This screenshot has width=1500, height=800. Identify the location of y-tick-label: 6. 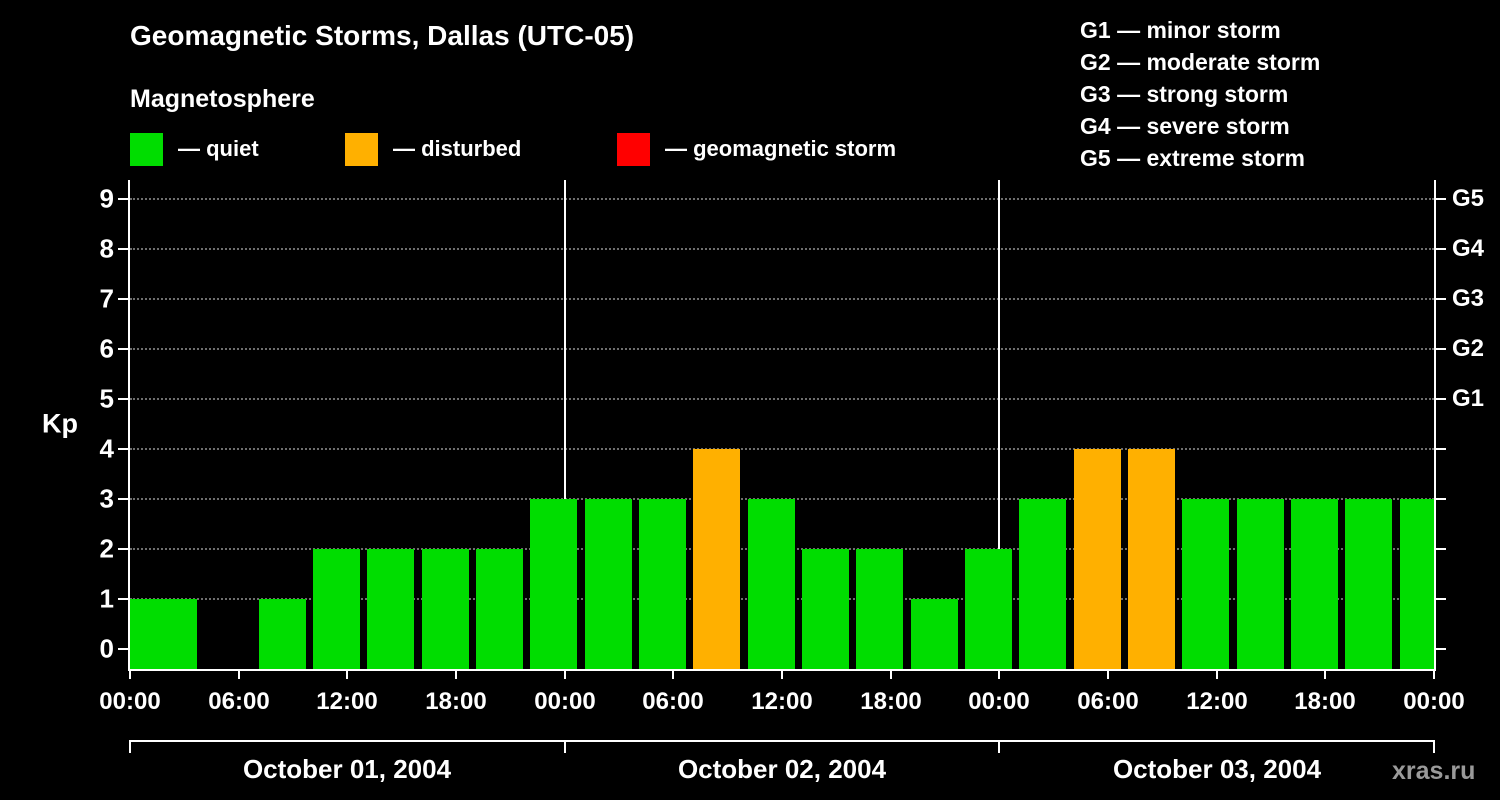
(106, 348).